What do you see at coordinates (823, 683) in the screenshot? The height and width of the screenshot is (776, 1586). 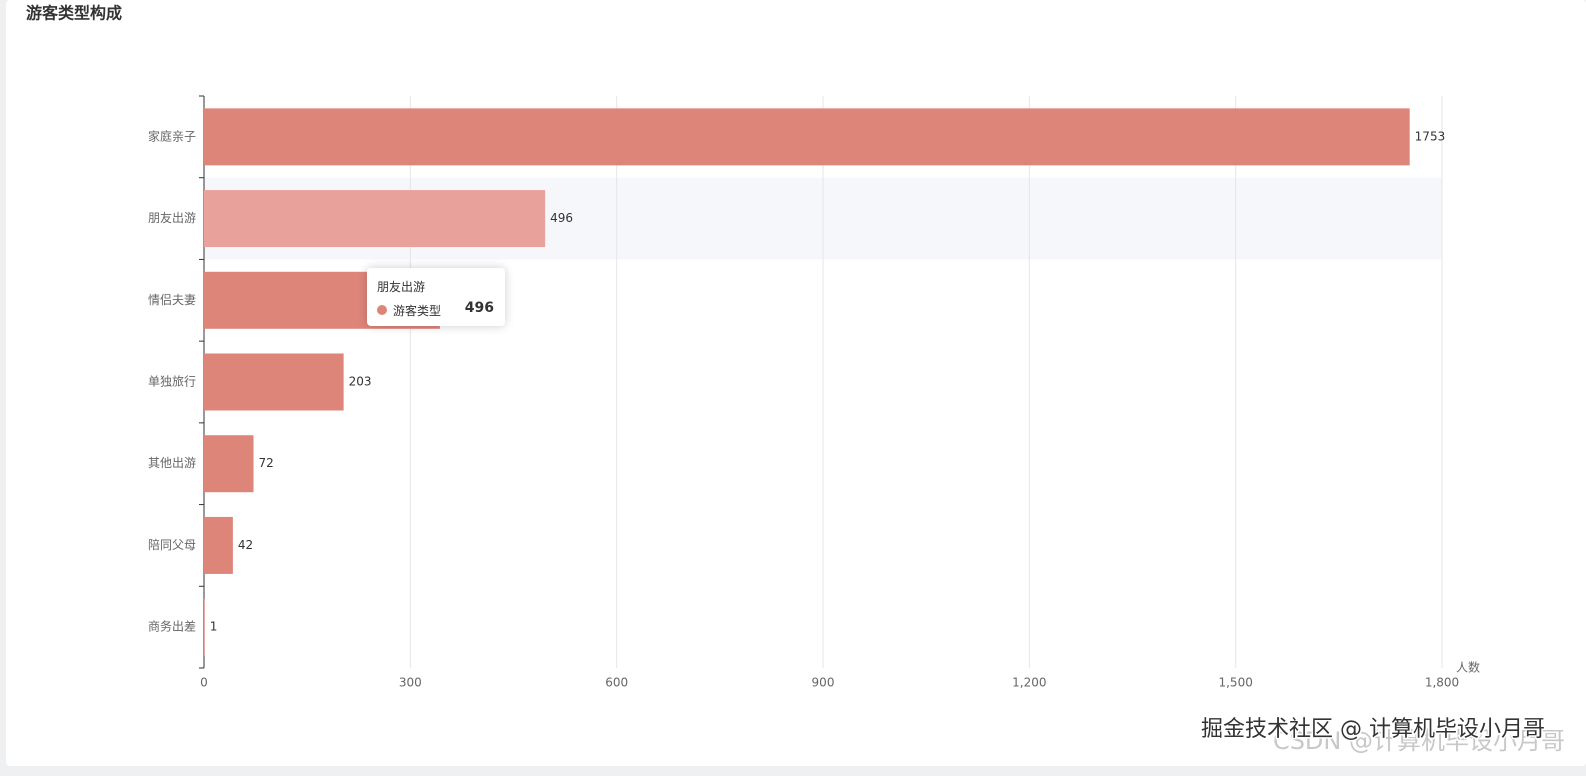 I see `x-tick-label: 900` at bounding box center [823, 683].